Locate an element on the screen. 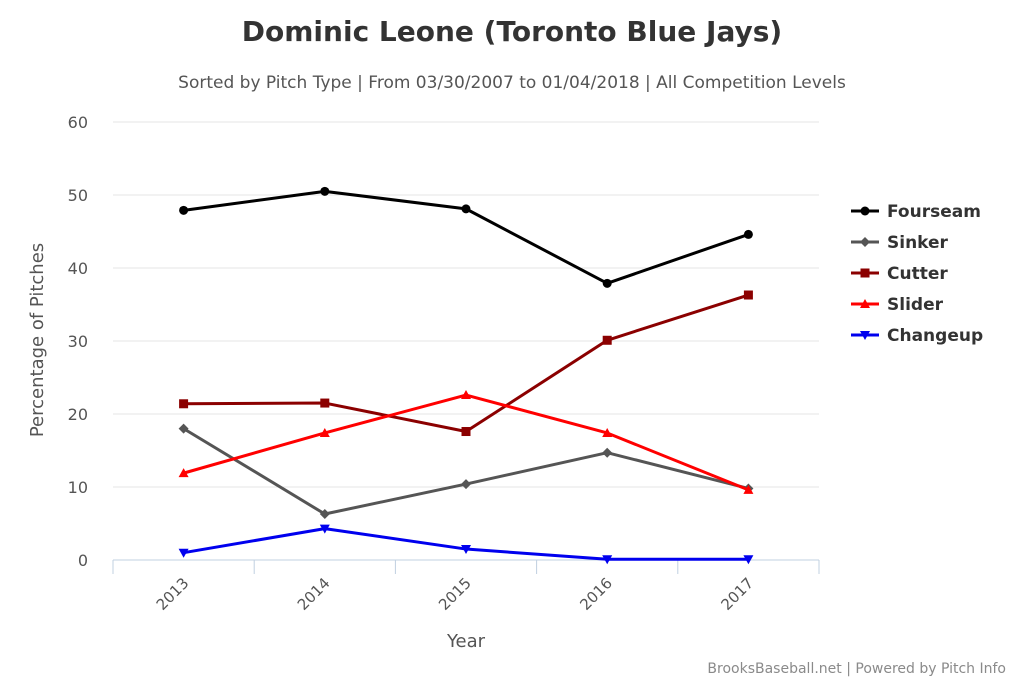 This screenshot has width=1024, height=683. legend-marker-sinker is located at coordinates (865, 242).